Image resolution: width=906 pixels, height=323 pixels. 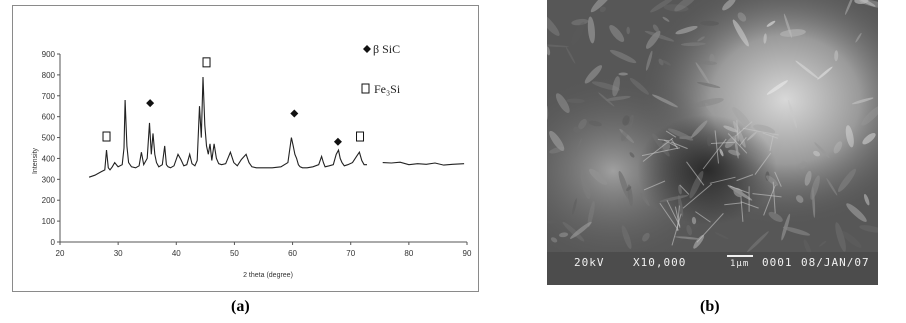 What do you see at coordinates (367, 49) in the screenshot?
I see `legend-diamond-icon` at bounding box center [367, 49].